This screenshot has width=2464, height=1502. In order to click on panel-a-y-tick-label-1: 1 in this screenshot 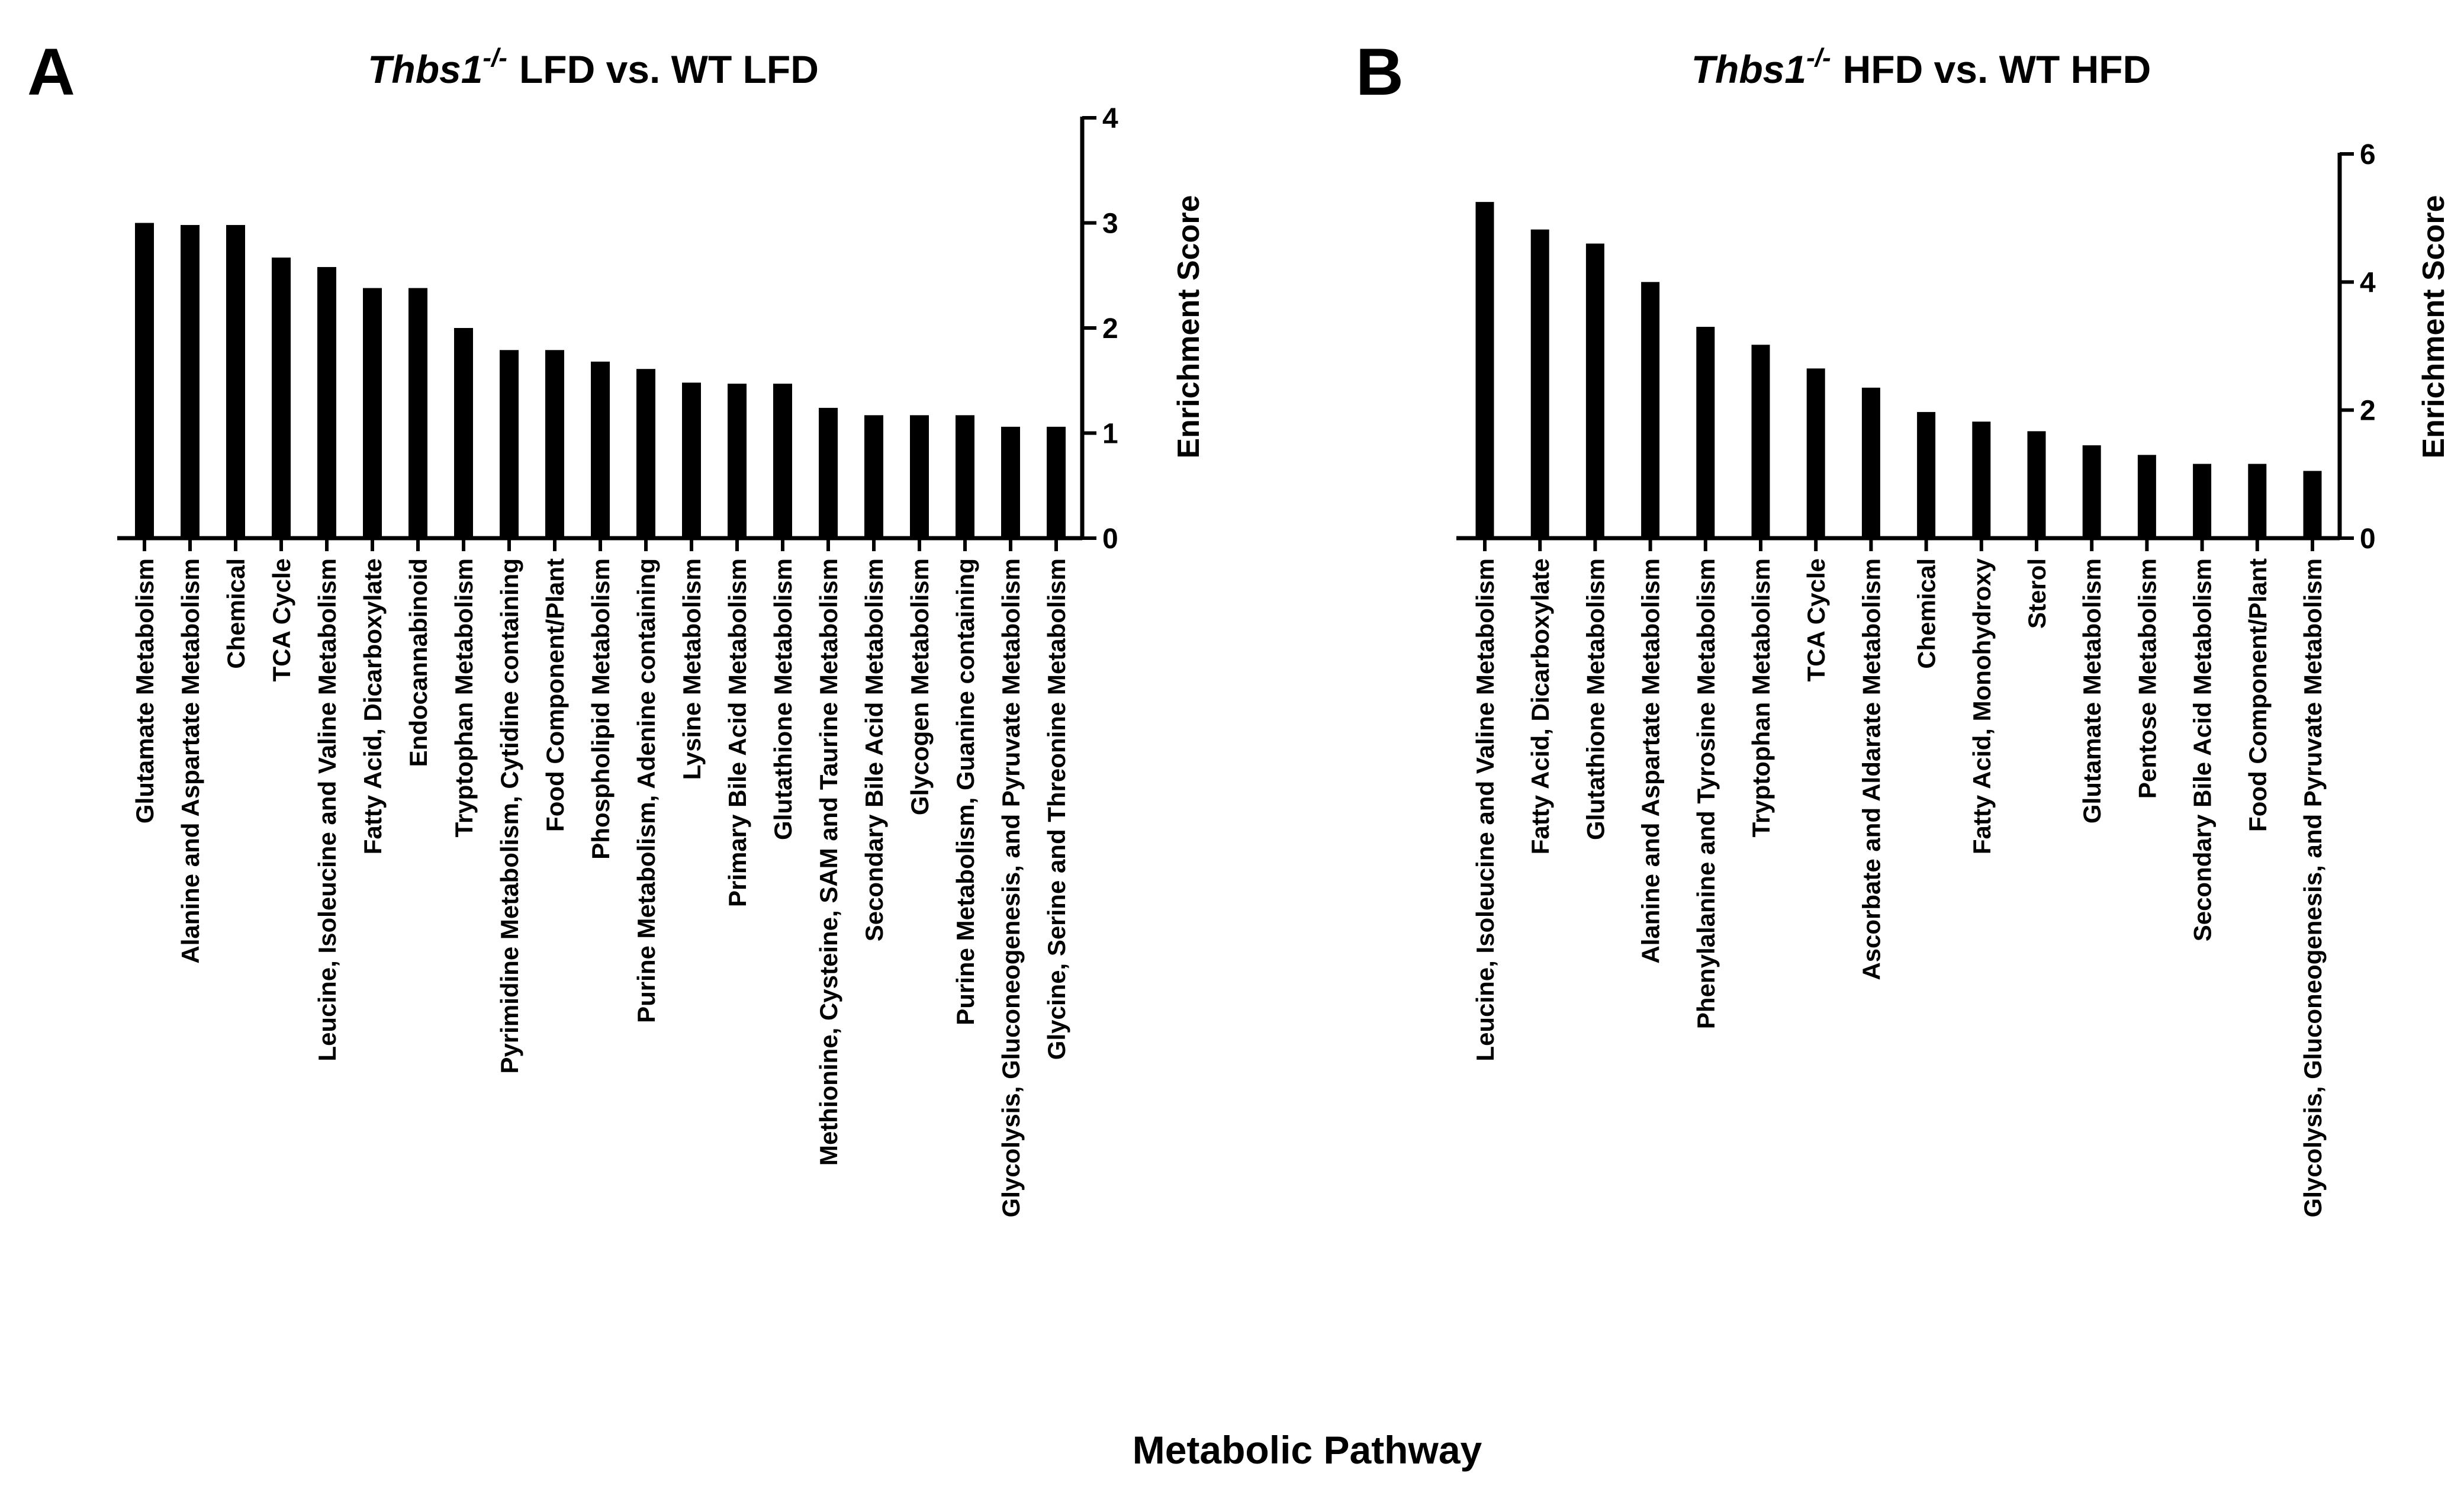, I will do `click(1110, 434)`.